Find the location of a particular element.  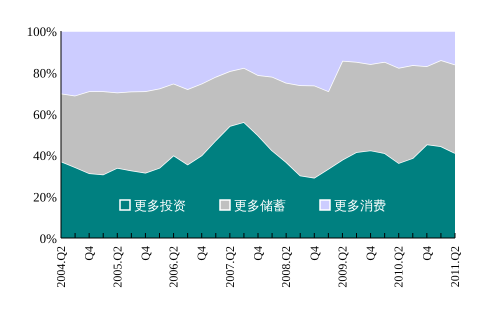

x-tick-label: 2004.Q2 is located at coordinates (61, 267).